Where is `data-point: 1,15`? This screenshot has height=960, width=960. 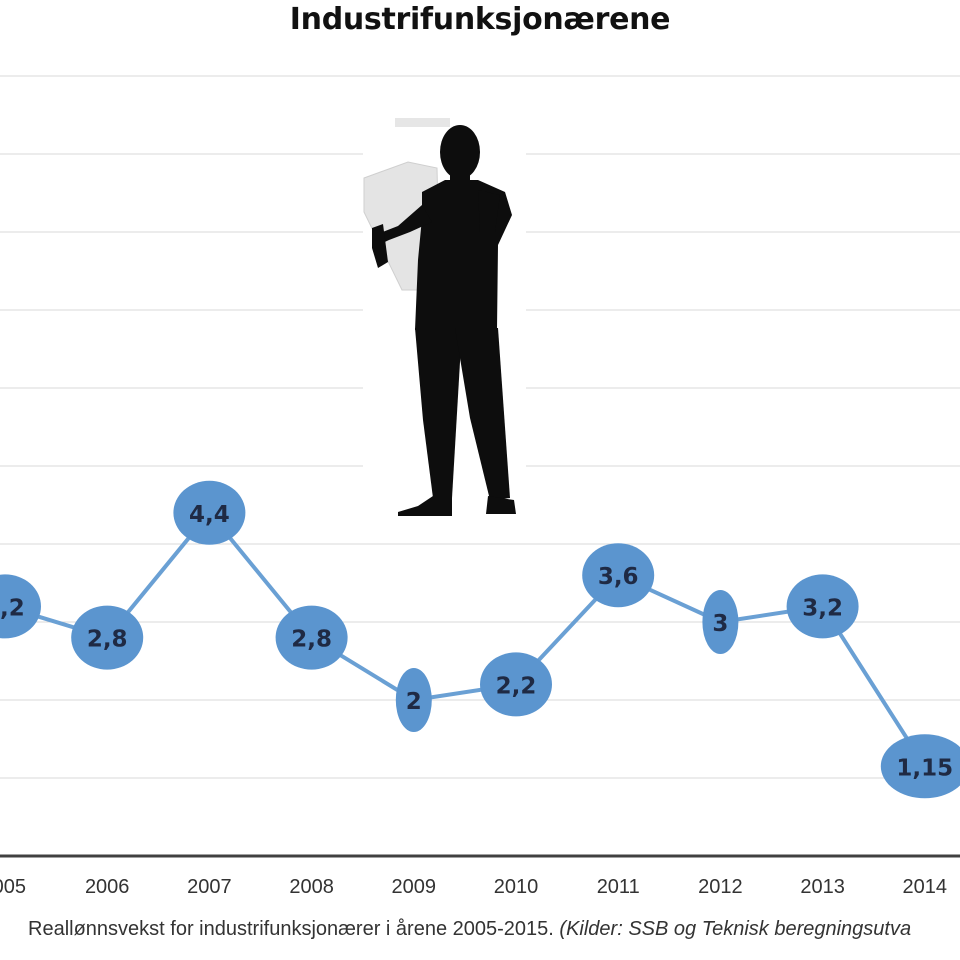 data-point: 1,15 is located at coordinates (920, 766).